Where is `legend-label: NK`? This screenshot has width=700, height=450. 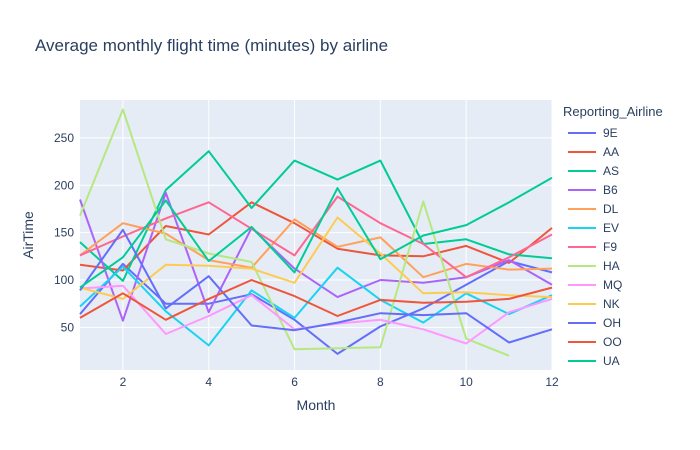
legend-label: NK is located at coordinates (611, 304).